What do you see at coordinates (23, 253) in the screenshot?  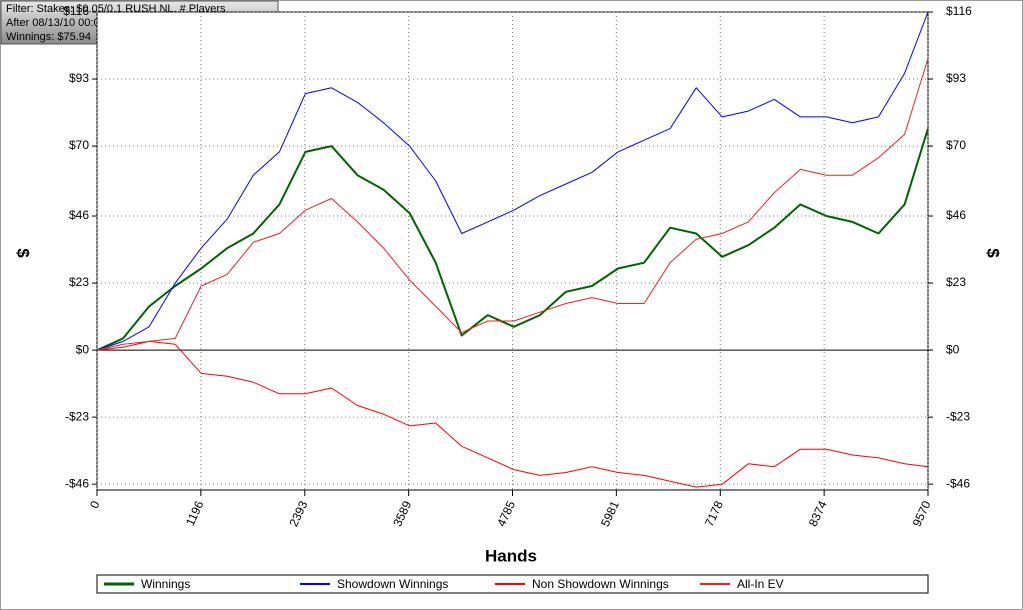 I see `y-axis-label: $` at bounding box center [23, 253].